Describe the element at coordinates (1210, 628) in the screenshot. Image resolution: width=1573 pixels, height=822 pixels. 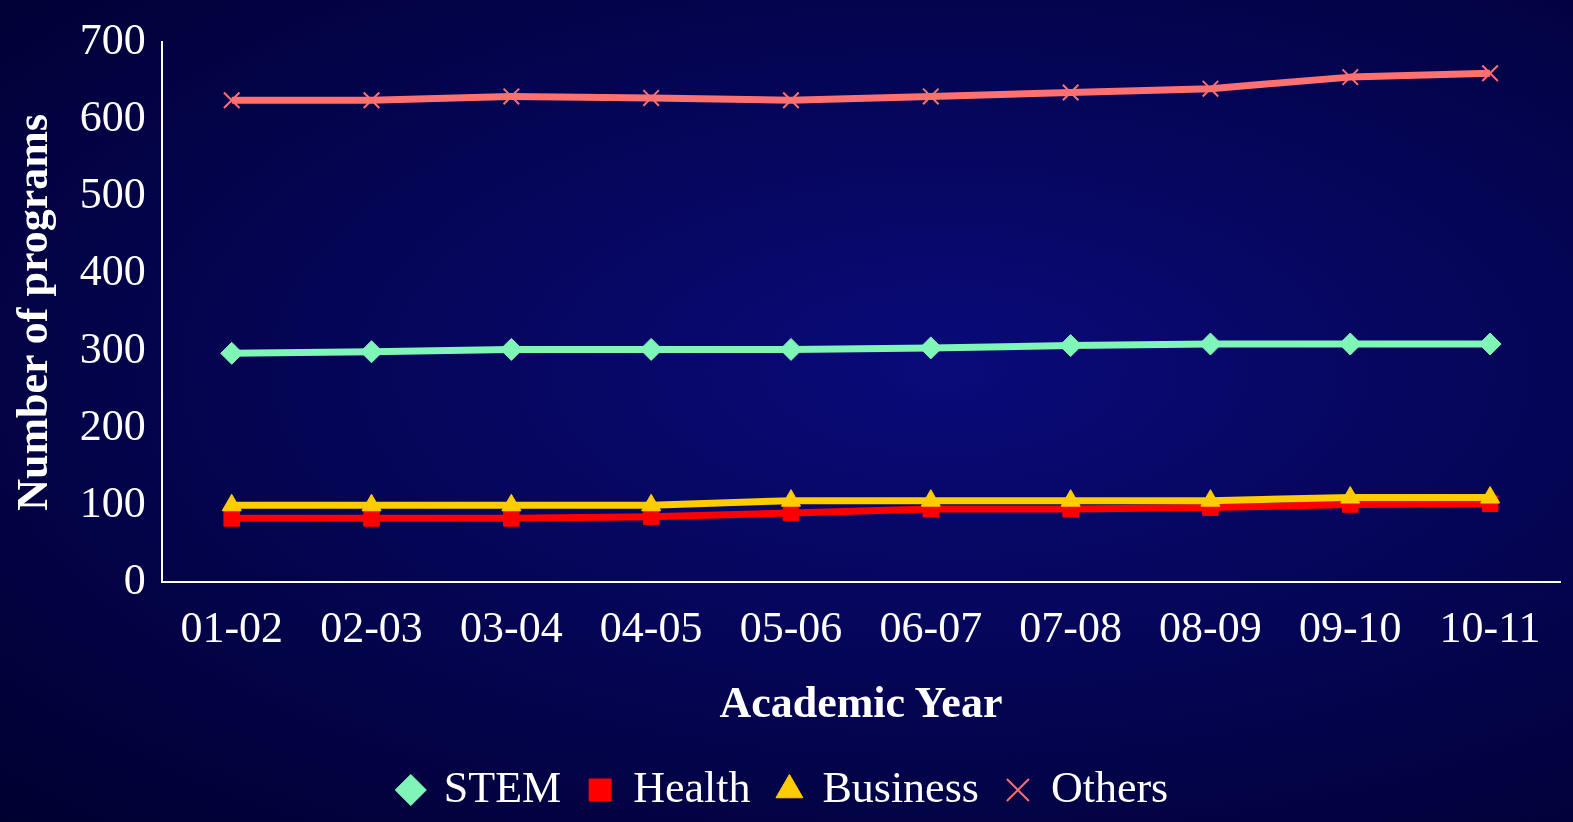
I see `x-tick-label: 08-09` at that location.